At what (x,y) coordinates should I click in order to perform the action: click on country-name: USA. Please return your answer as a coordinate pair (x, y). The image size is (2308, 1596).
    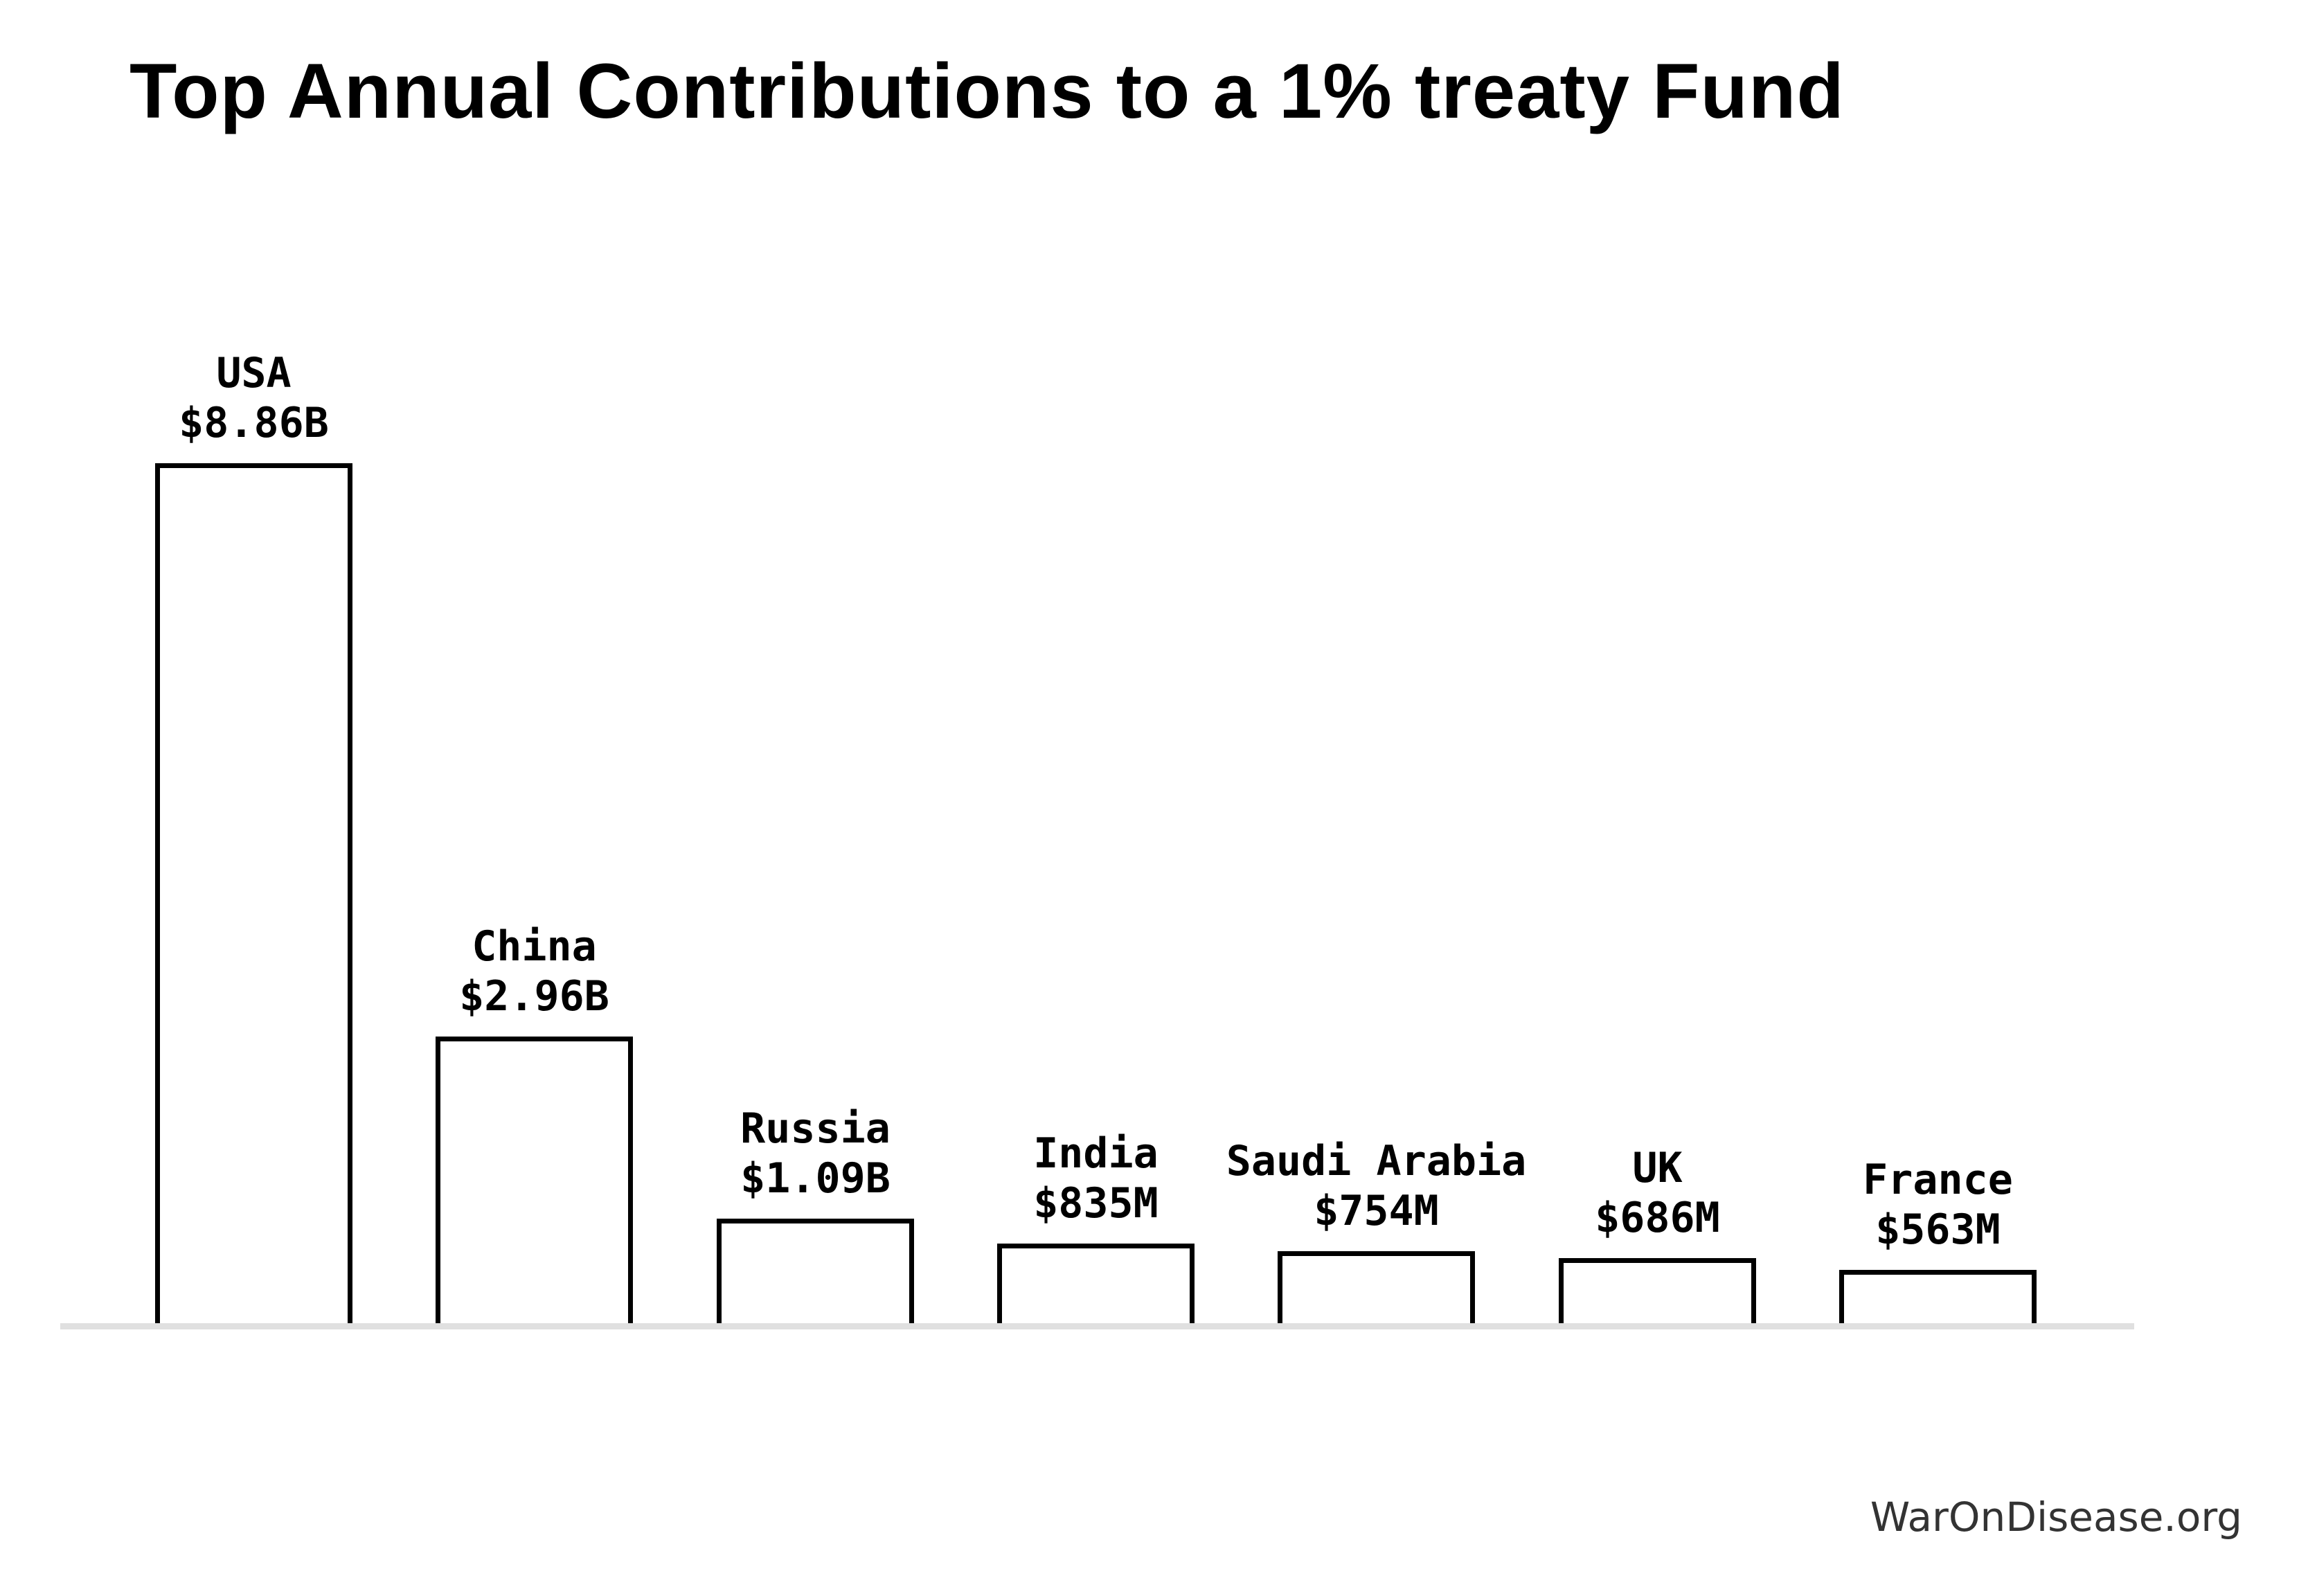
    Looking at the image, I should click on (254, 373).